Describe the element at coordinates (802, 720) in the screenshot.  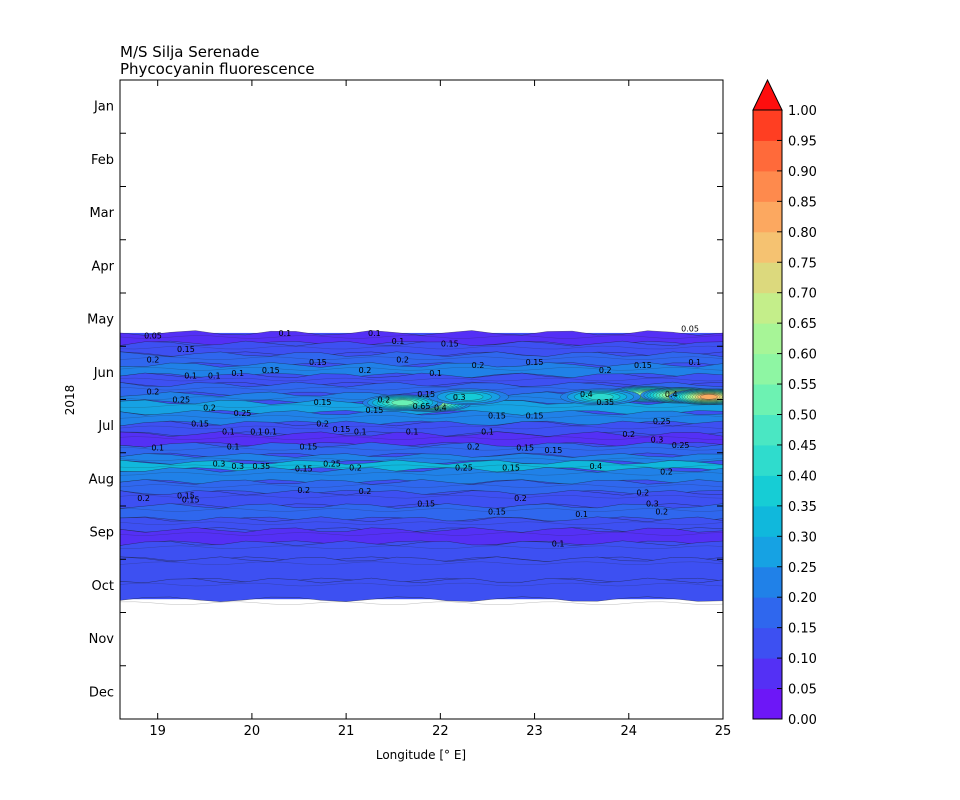
I see `colorbar-tick-label: 0.00` at that location.